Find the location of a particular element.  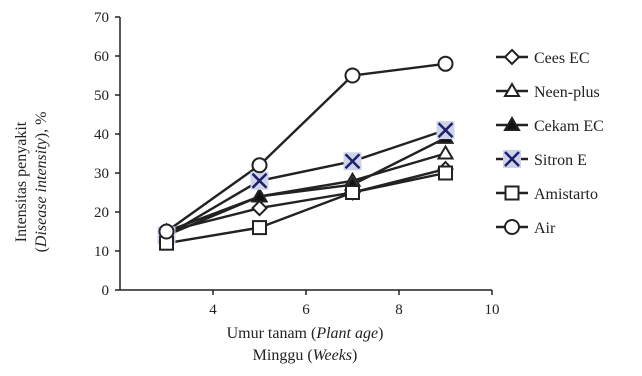

series-line-amistarto is located at coordinates (306, 208).